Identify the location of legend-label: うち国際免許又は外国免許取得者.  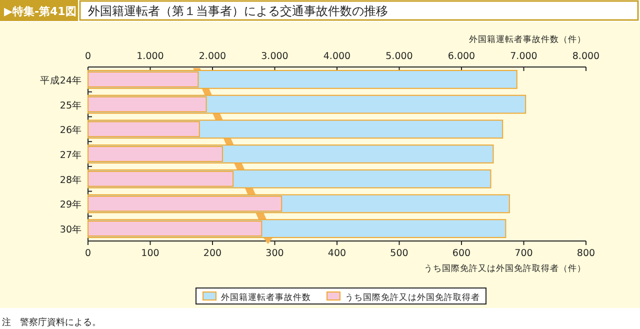
(412, 297).